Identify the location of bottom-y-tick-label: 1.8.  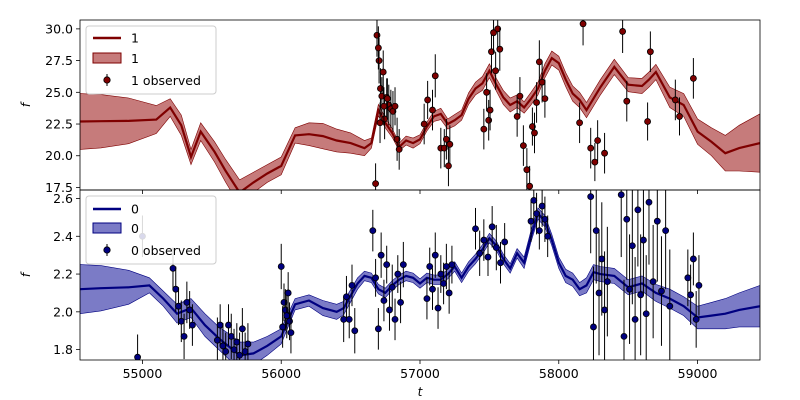
(63, 349).